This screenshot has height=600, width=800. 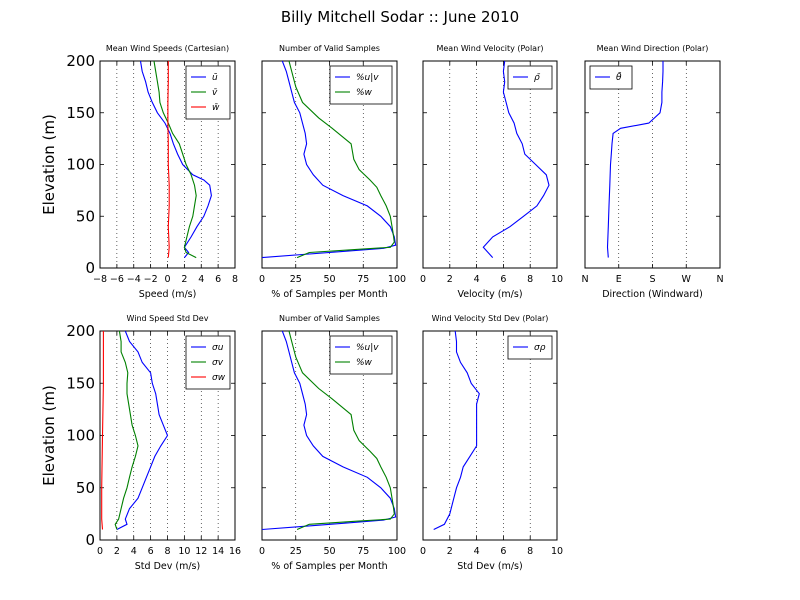 I want to click on panel-3-x-tick-label: 2, so click(x=450, y=279).